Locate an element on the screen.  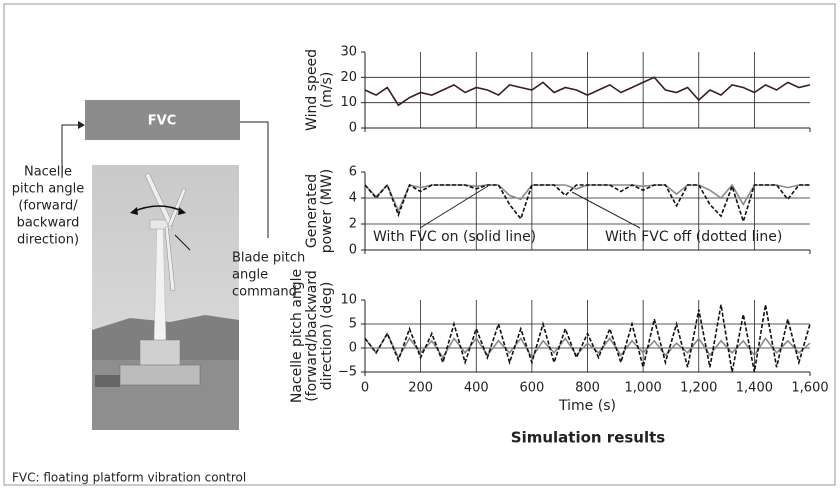
caption: Simulation results is located at coordinates (588, 438).